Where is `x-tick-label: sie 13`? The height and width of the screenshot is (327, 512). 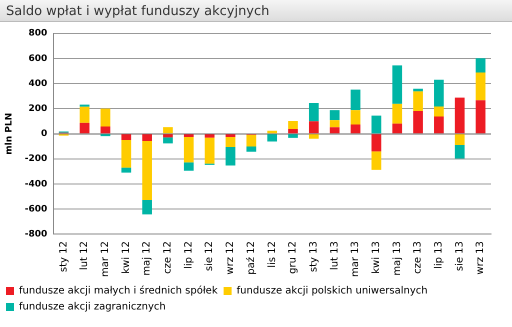
x-tick-label: sie 13 is located at coordinates (460, 256).